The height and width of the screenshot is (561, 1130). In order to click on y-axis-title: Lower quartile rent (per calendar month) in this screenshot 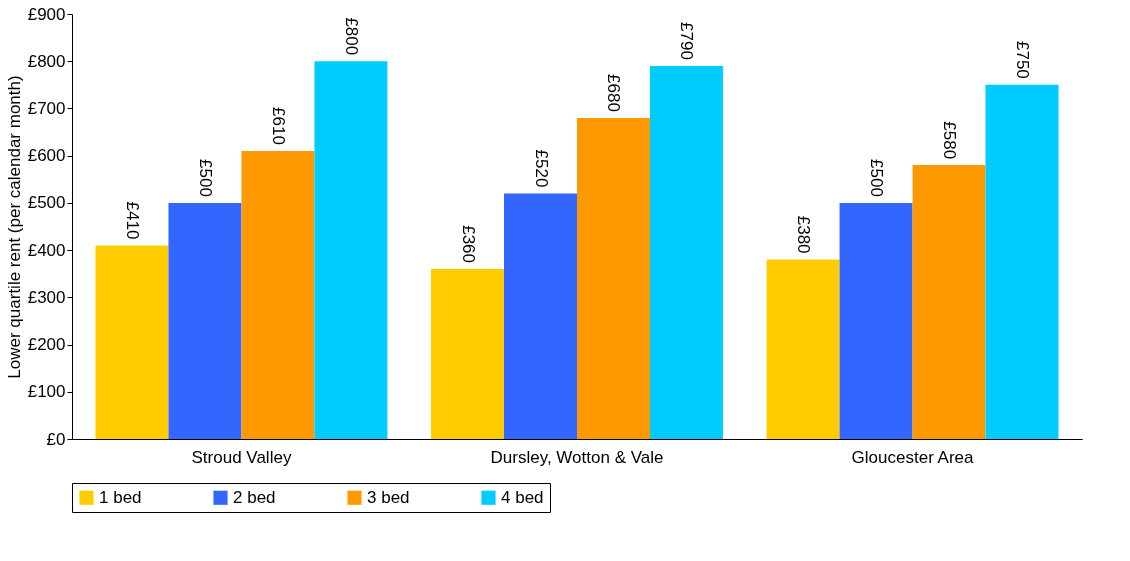, I will do `click(14, 227)`.